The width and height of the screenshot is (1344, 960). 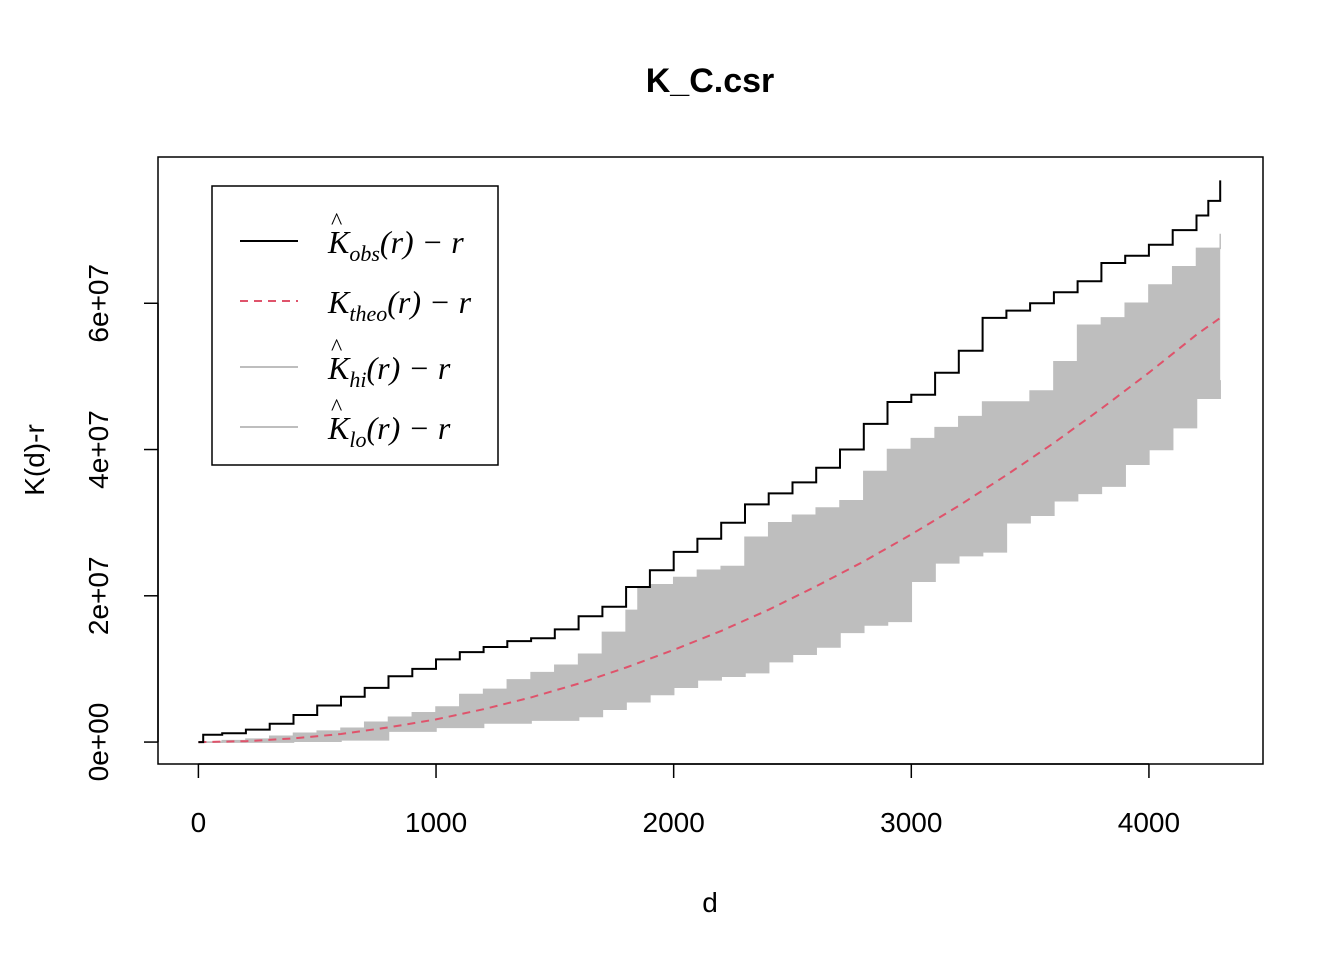 What do you see at coordinates (336, 348) in the screenshot?
I see `legend-hat-hi: ^` at bounding box center [336, 348].